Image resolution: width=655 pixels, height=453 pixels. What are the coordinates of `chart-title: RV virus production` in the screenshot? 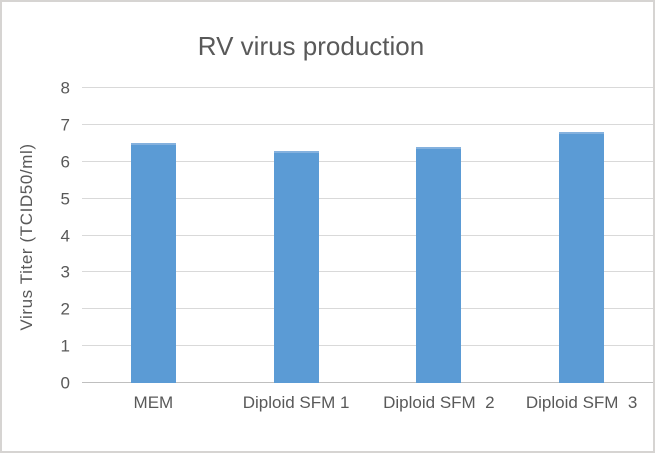 It's located at (311, 46).